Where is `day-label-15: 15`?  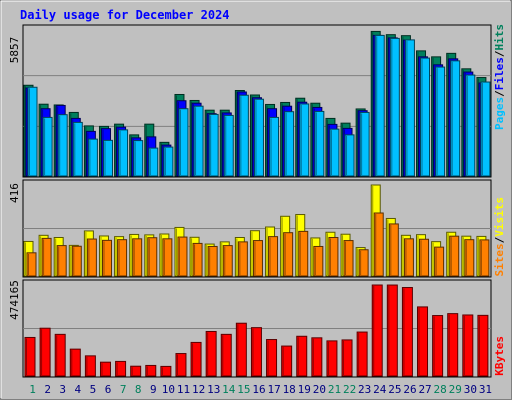 day-label-15: 15 is located at coordinates (243, 389).